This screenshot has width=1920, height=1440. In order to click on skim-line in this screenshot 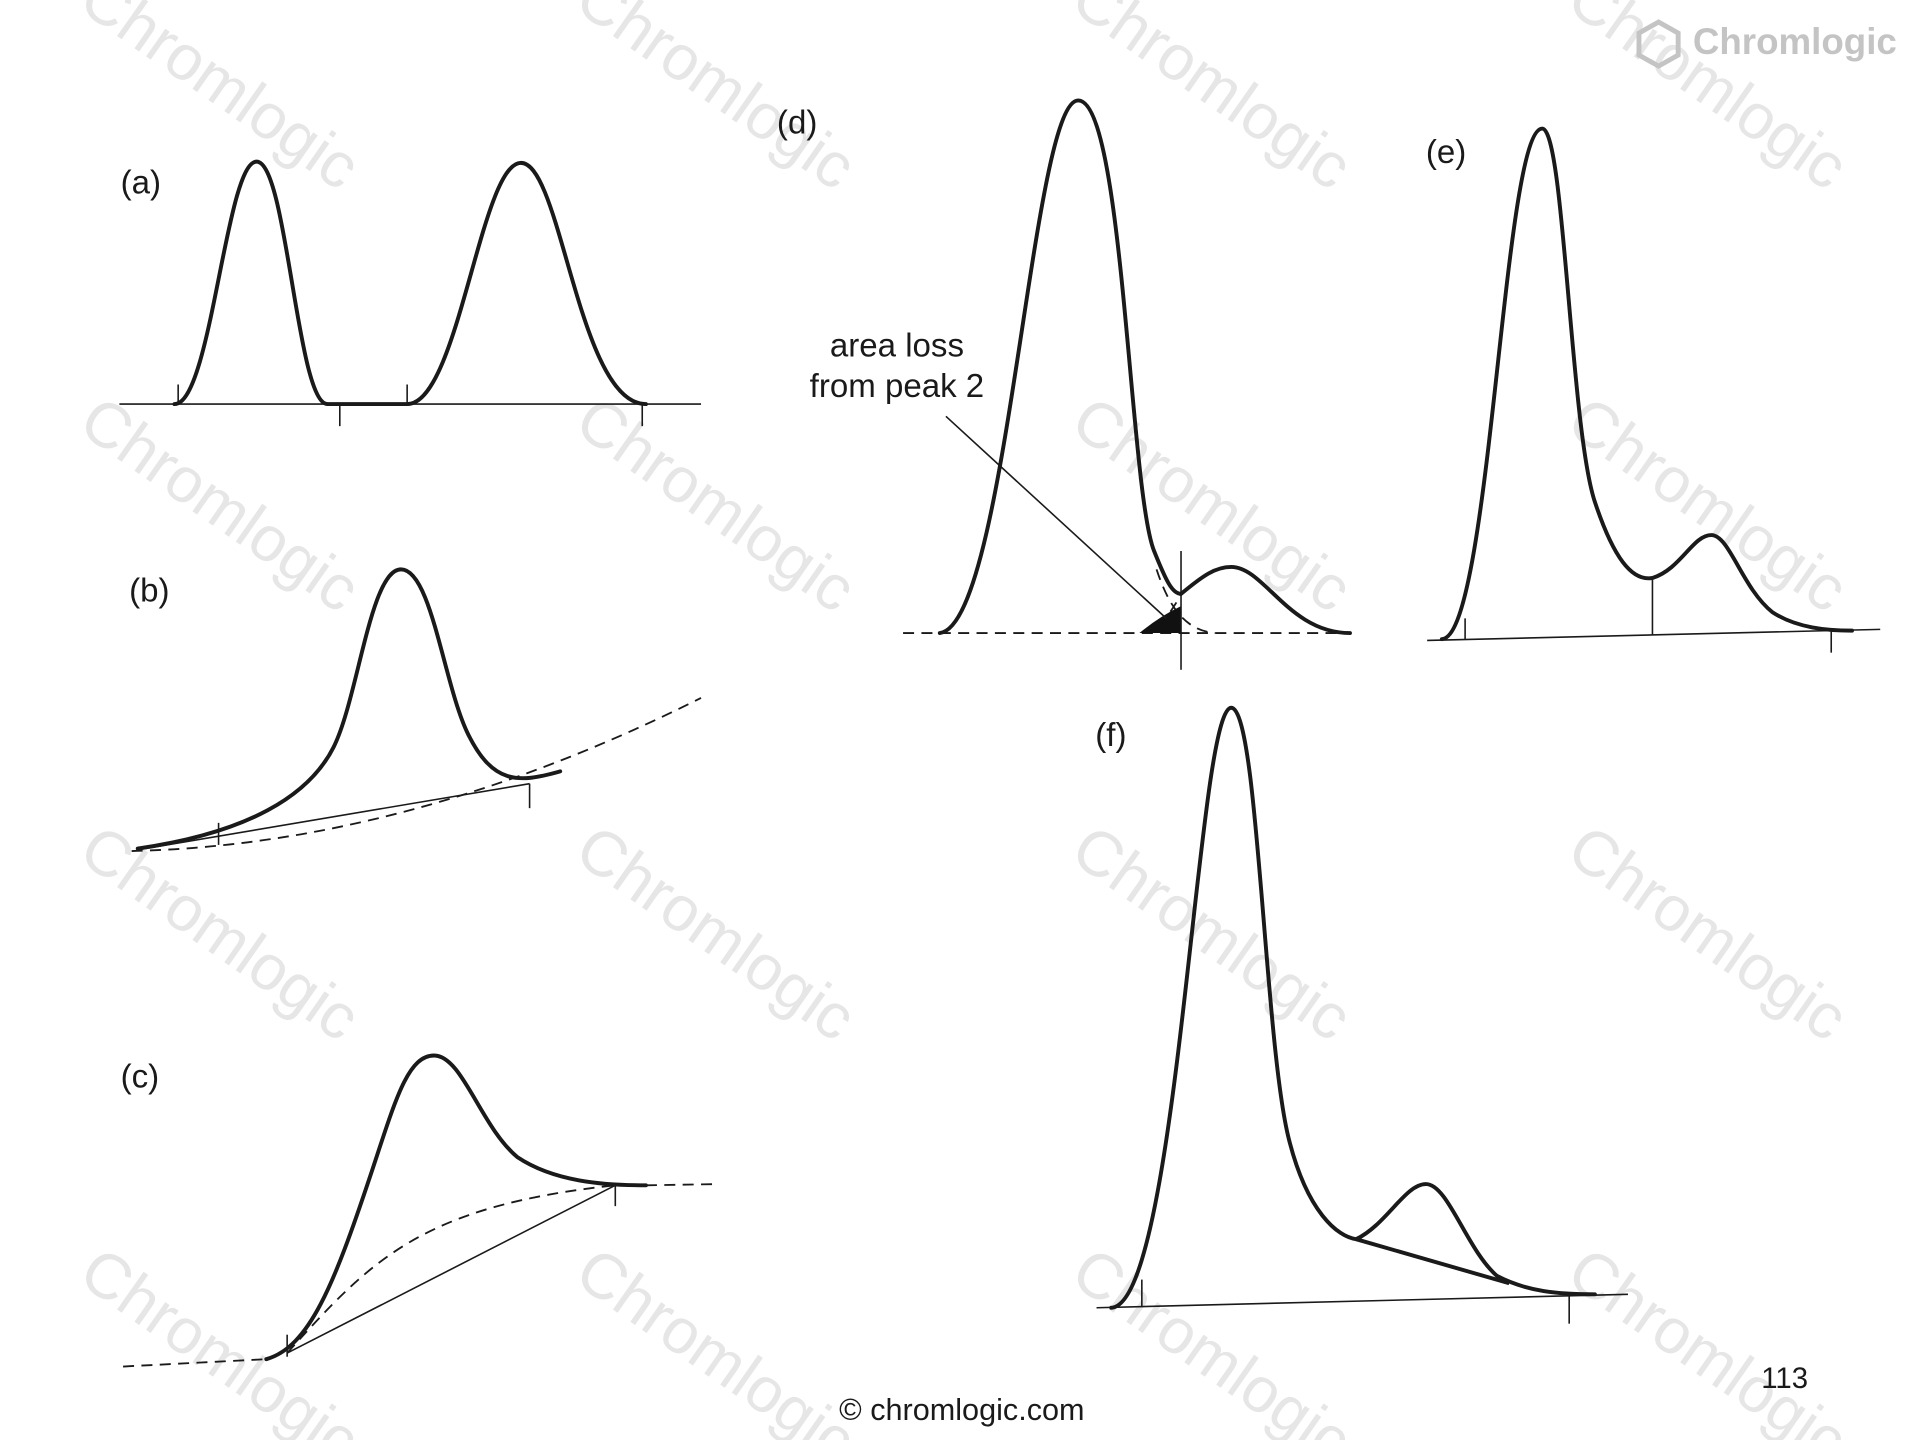, I will do `click(1432, 1261)`.